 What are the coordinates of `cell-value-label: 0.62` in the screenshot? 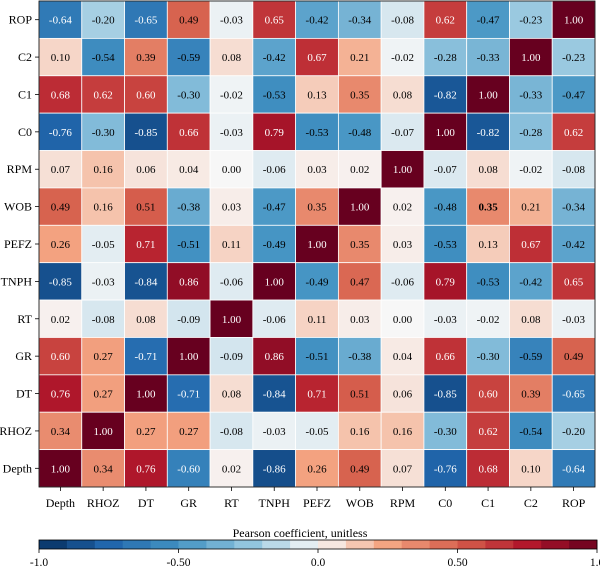 It's located at (103, 95).